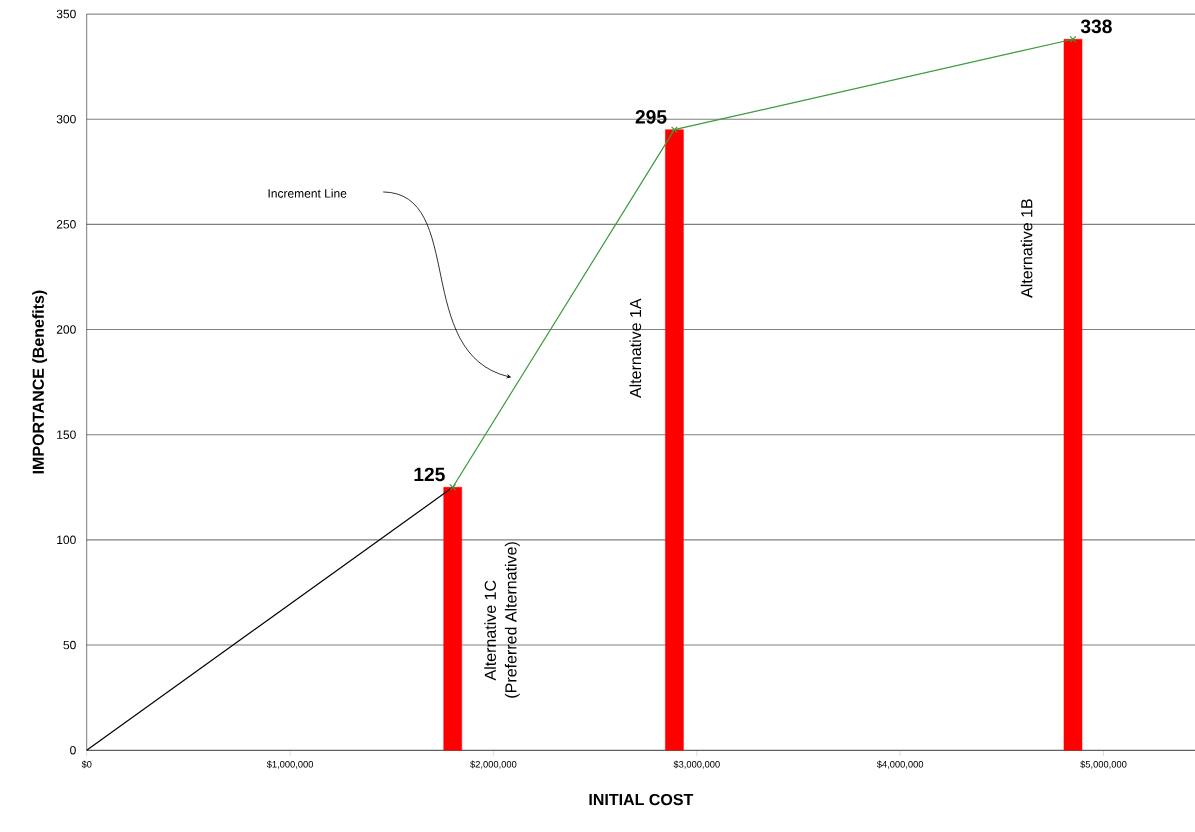 The image size is (1195, 832). What do you see at coordinates (66, 434) in the screenshot?
I see `y-tick-label: 150` at bounding box center [66, 434].